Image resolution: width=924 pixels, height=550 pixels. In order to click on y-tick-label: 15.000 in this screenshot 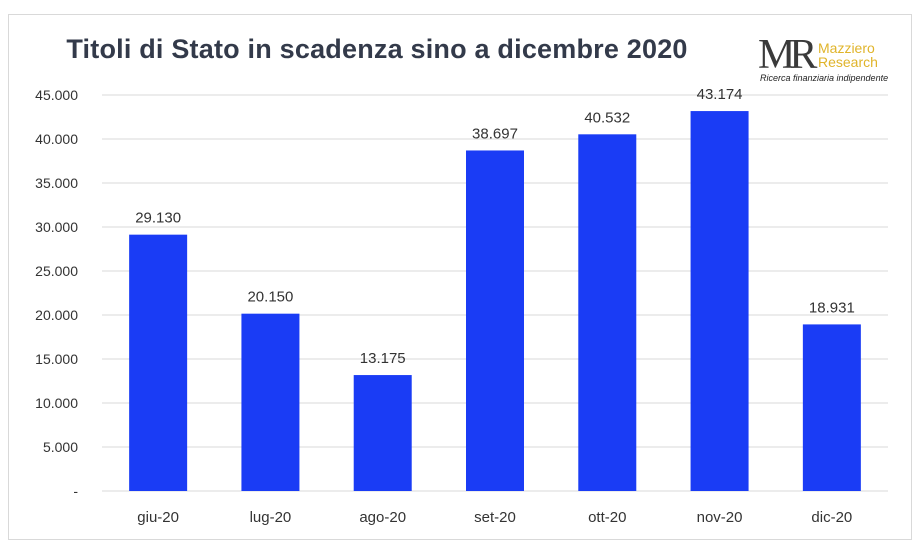, I will do `click(56, 359)`.